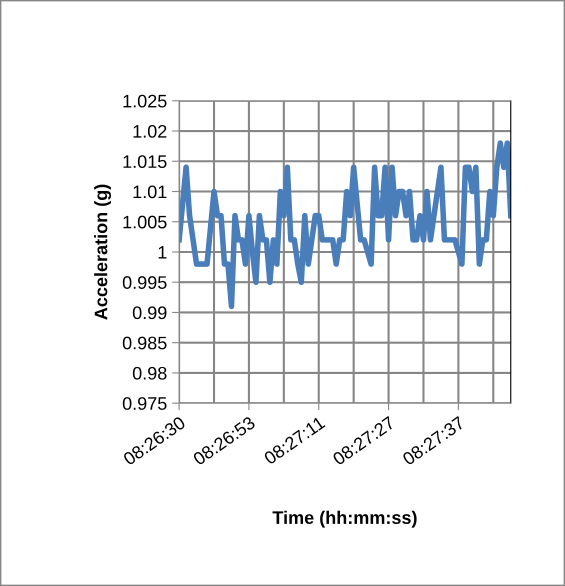  Describe the element at coordinates (344, 519) in the screenshot. I see `x-axis-title: Time (hh:mm:ss)` at that location.